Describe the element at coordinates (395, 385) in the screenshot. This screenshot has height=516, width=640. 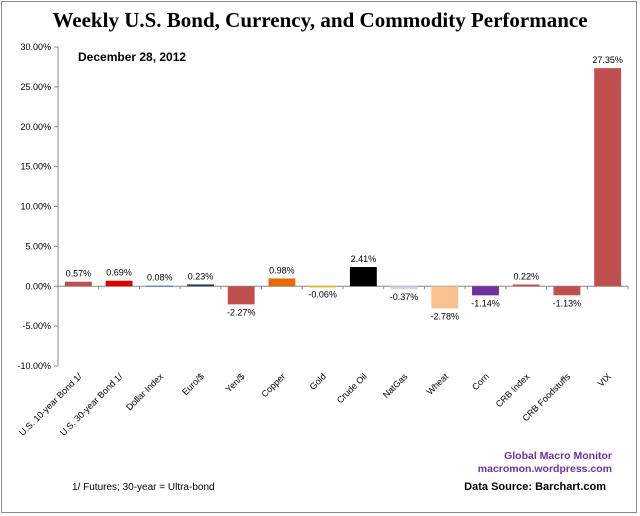
I see `category-label: NatGas` at that location.